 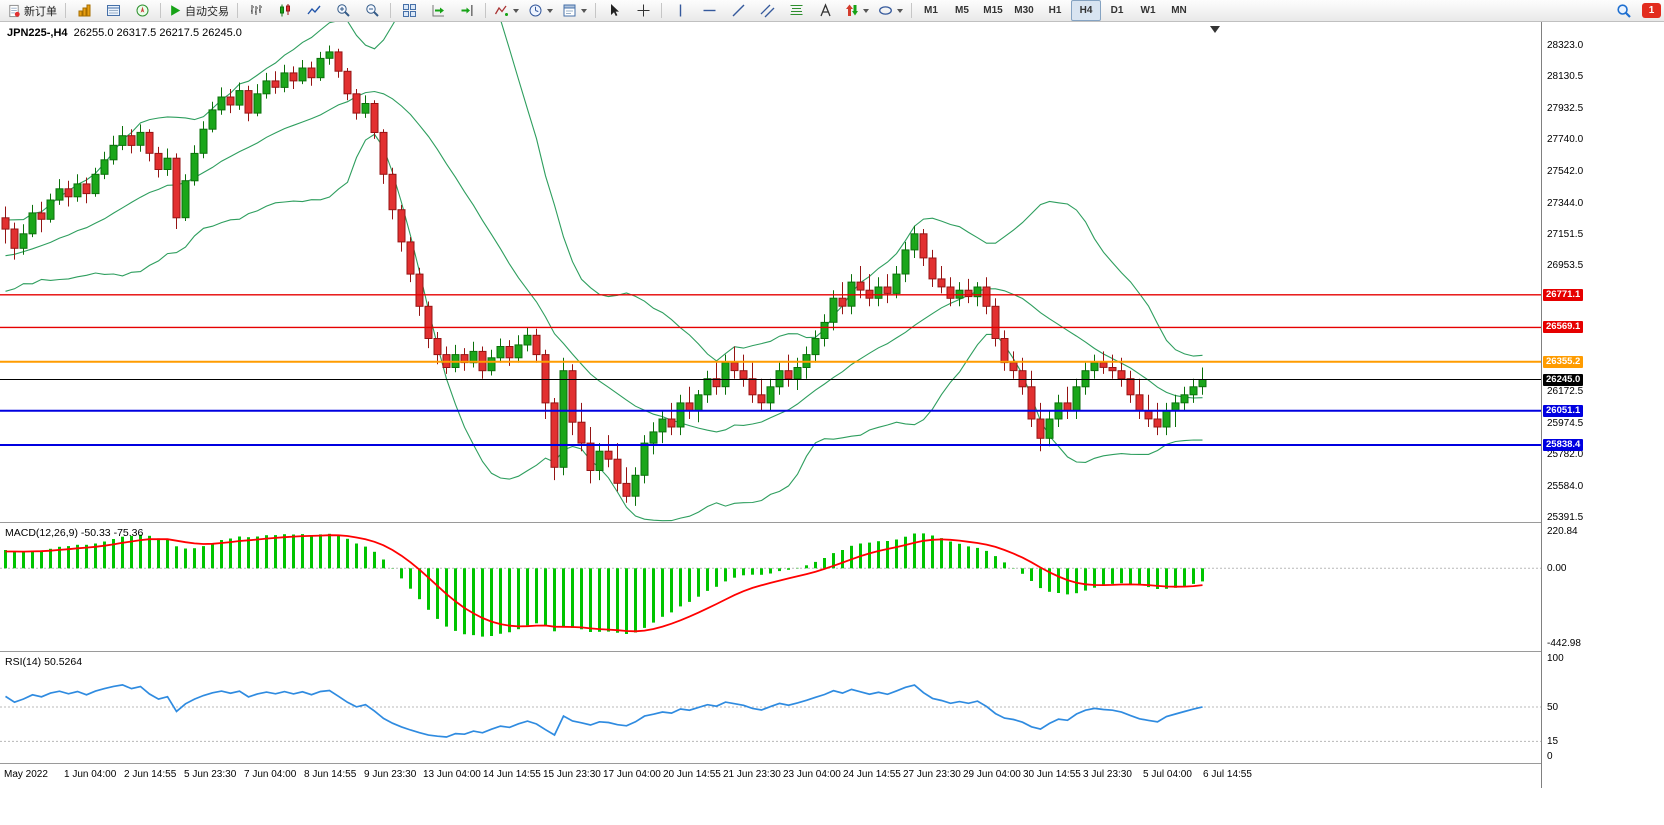 I want to click on date-axis-label: 23 Jun 04:00, so click(x=812, y=774).